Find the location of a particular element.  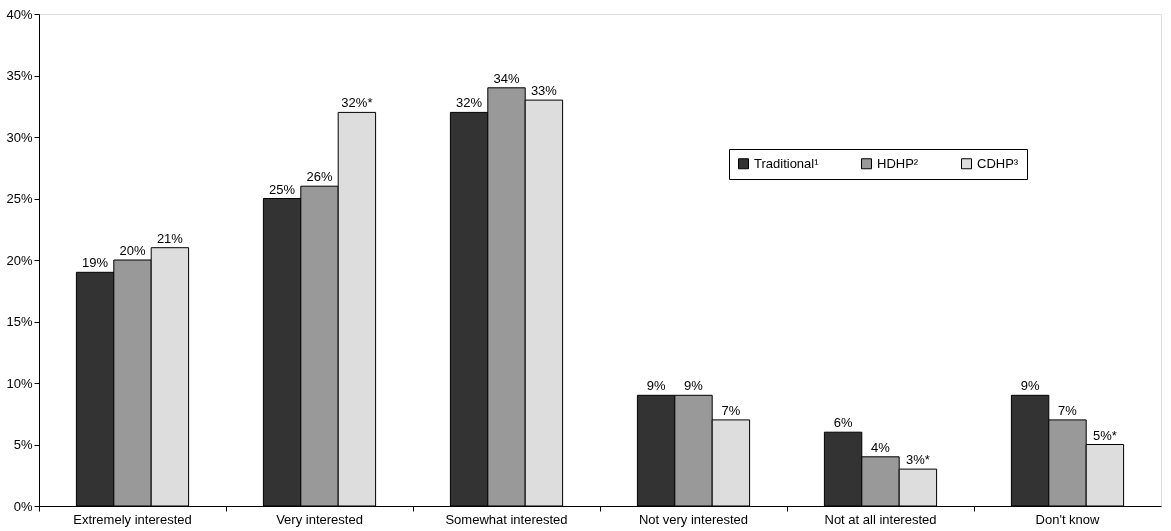

x-tick-label: Not very interested is located at coordinates (693, 519).